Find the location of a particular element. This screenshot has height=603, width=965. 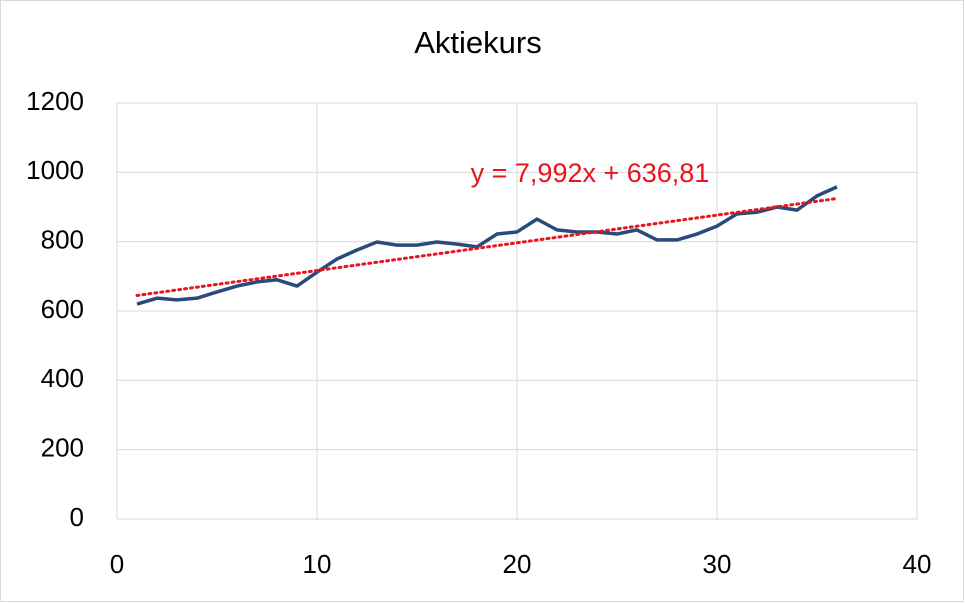

trendline is located at coordinates (487, 246).